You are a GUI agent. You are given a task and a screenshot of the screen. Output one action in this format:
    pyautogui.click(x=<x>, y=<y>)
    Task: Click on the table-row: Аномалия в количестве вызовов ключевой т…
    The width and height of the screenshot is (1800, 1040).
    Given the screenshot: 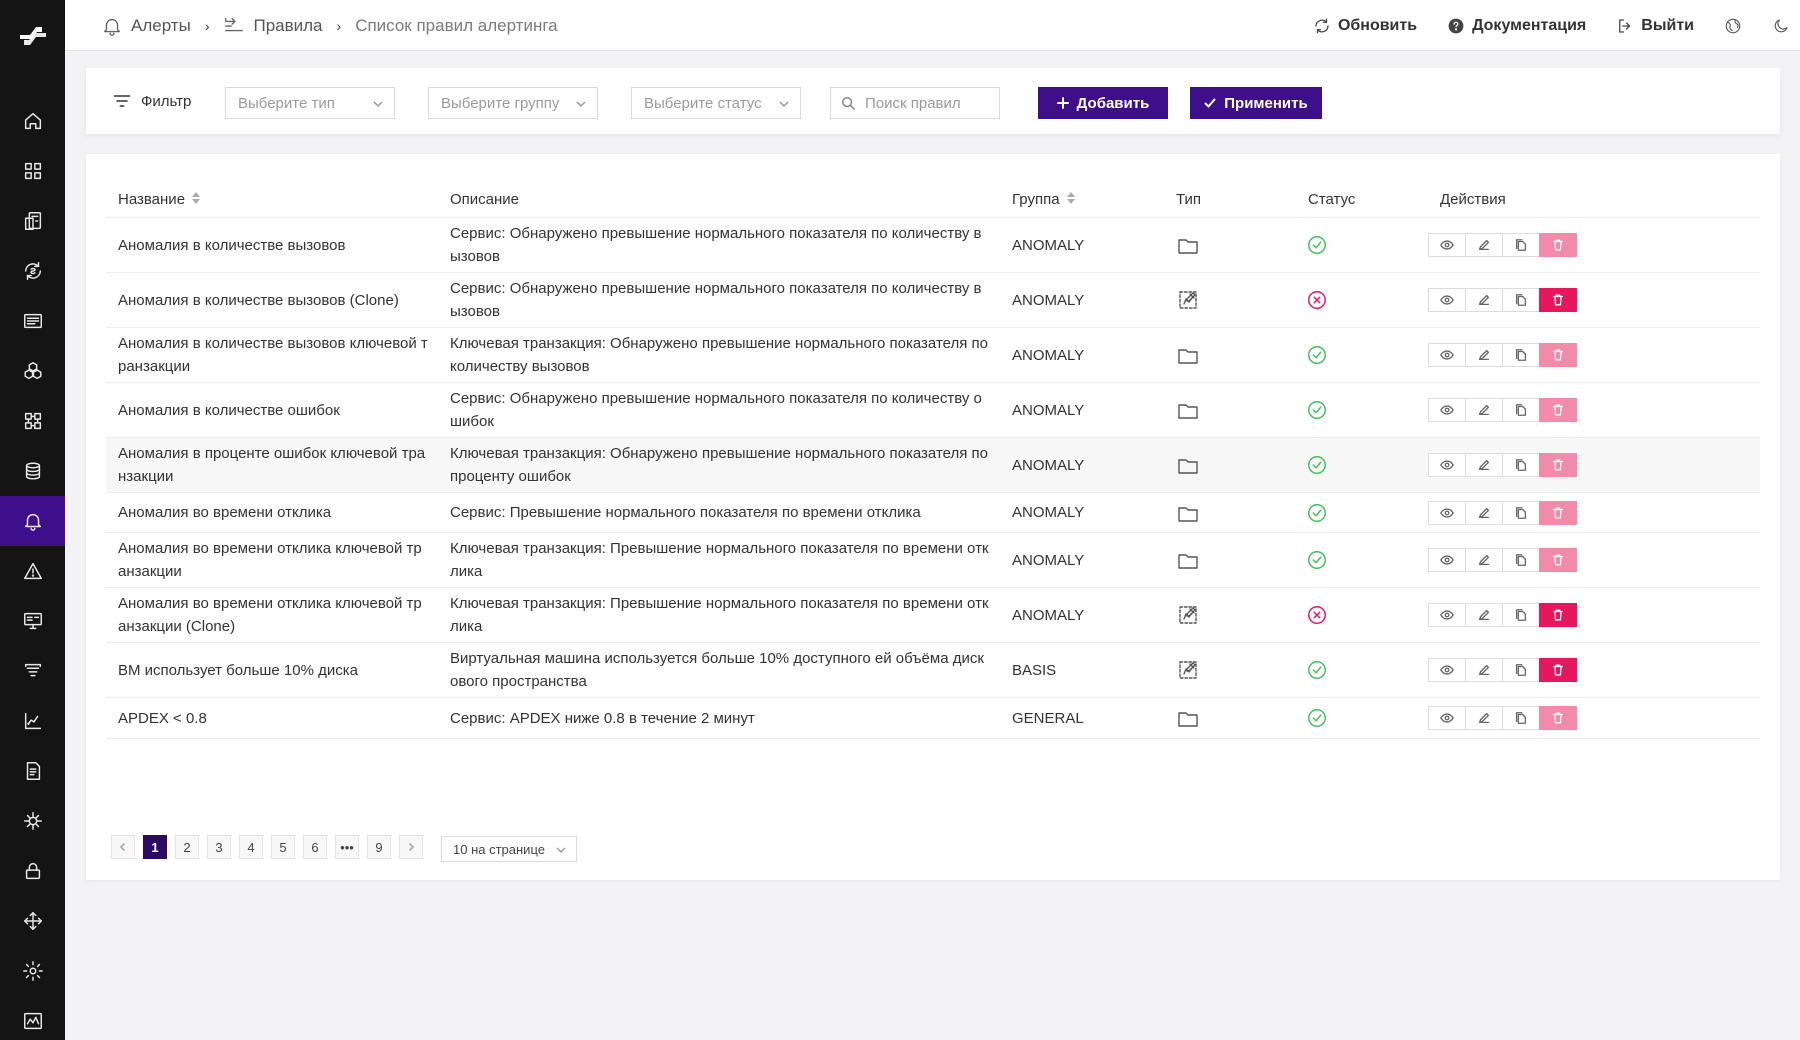 What is the action you would take?
    pyautogui.click(x=933, y=355)
    